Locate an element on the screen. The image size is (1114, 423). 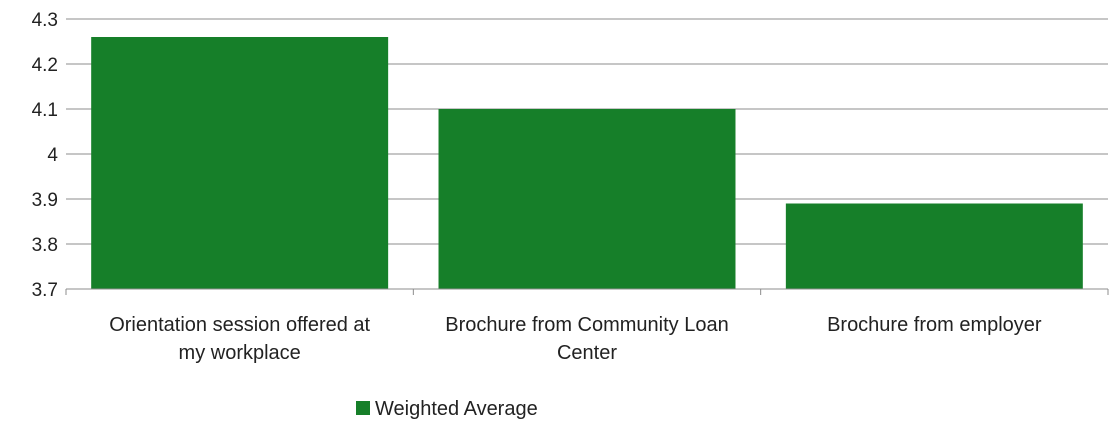
y-tick-label: 4.3 is located at coordinates (45, 20).